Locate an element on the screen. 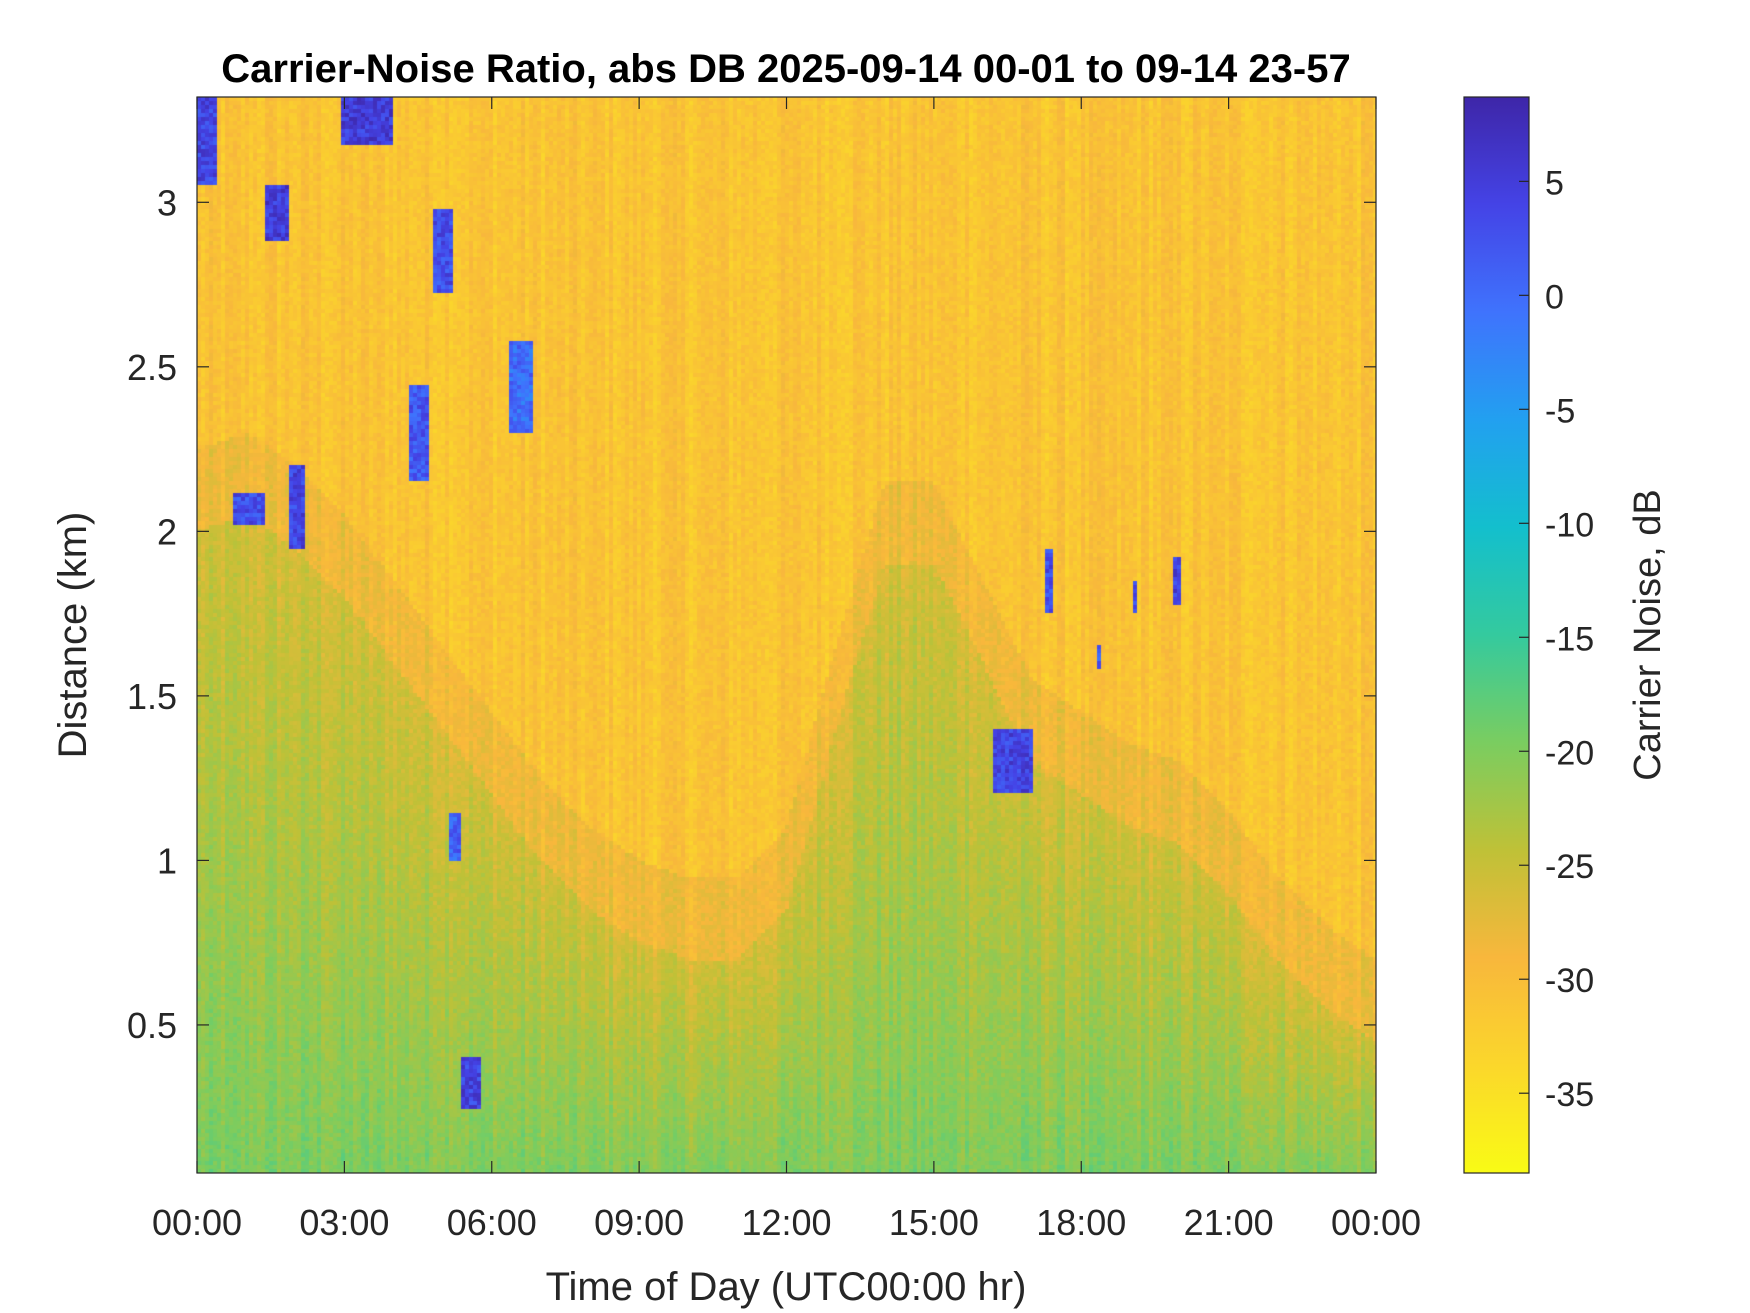 Image resolution: width=1750 pixels, height=1313 pixels. x-tick-label: 18:00 is located at coordinates (1081, 1222).